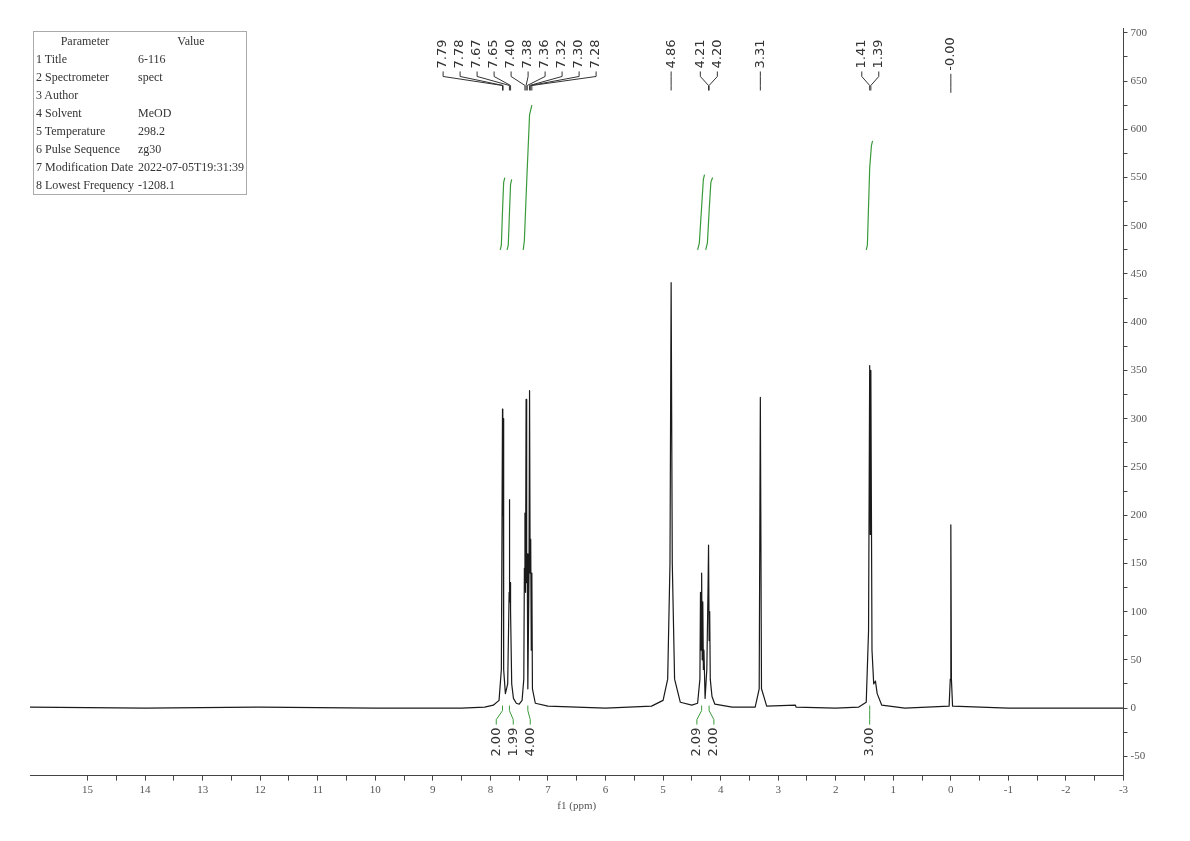 This screenshot has width=1190, height=841. I want to click on annotation: 7.67, so click(476, 54).